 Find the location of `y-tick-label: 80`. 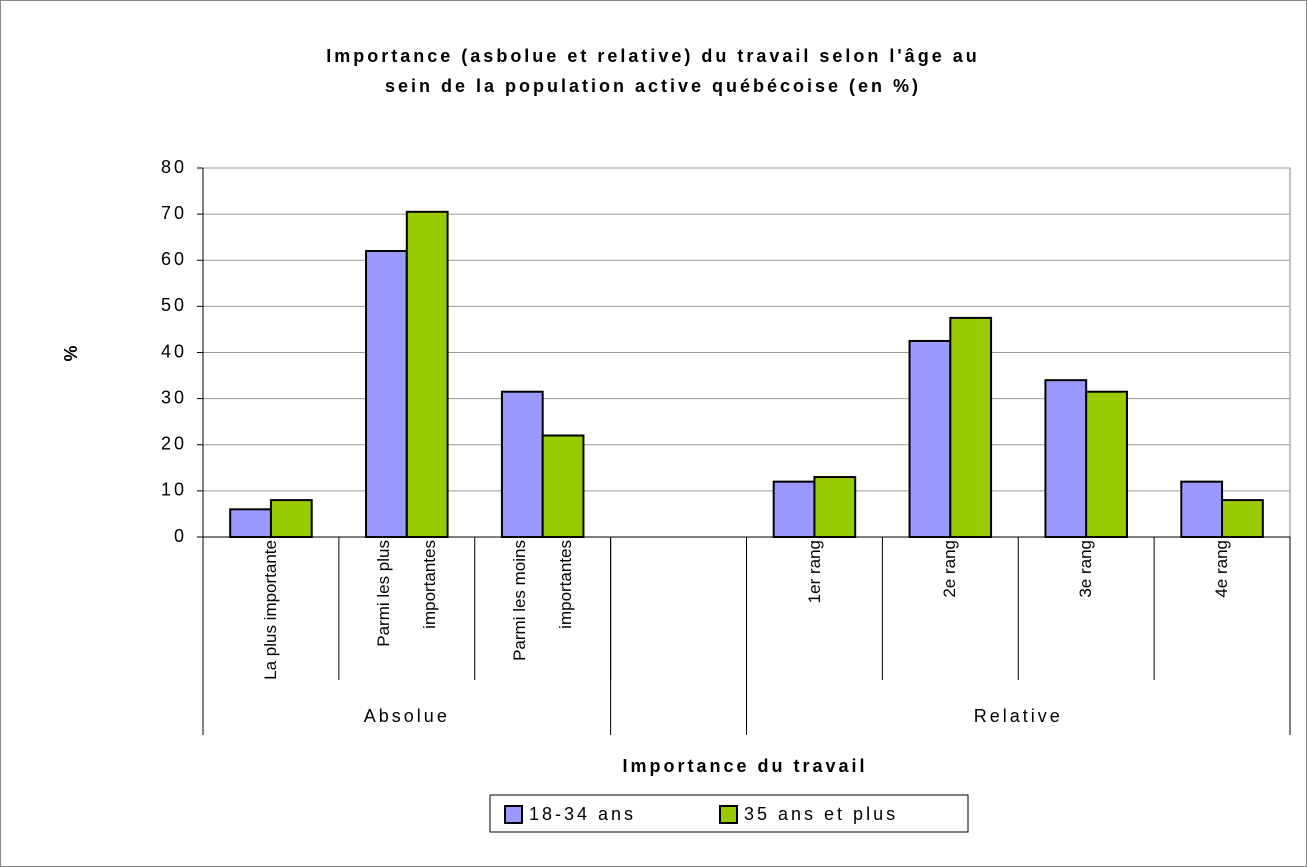

y-tick-label: 80 is located at coordinates (174, 167).